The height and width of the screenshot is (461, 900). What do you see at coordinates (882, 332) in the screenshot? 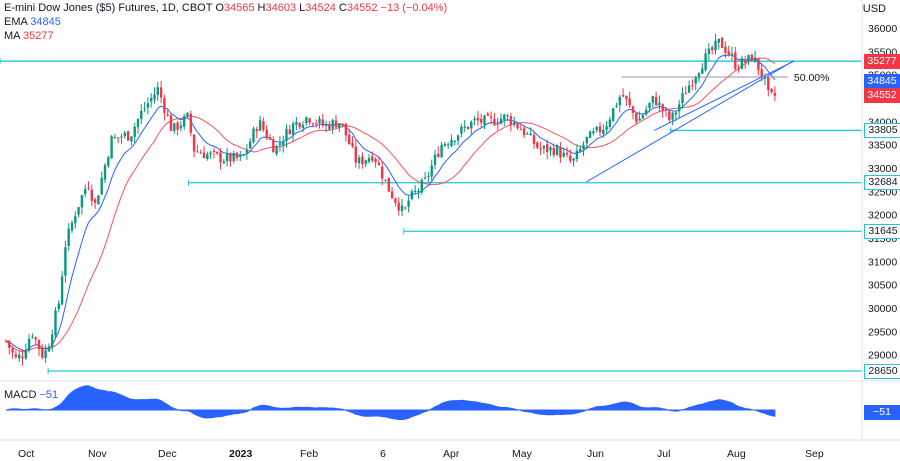
I see `y-tick-label: 29500` at bounding box center [882, 332].